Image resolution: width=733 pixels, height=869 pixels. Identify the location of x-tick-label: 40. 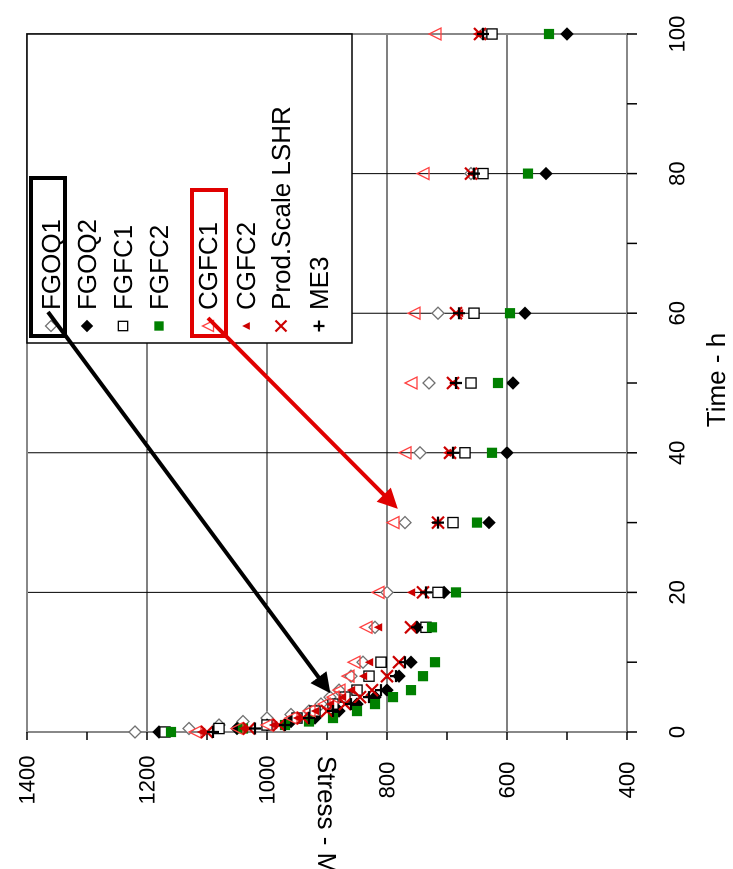
(677, 453).